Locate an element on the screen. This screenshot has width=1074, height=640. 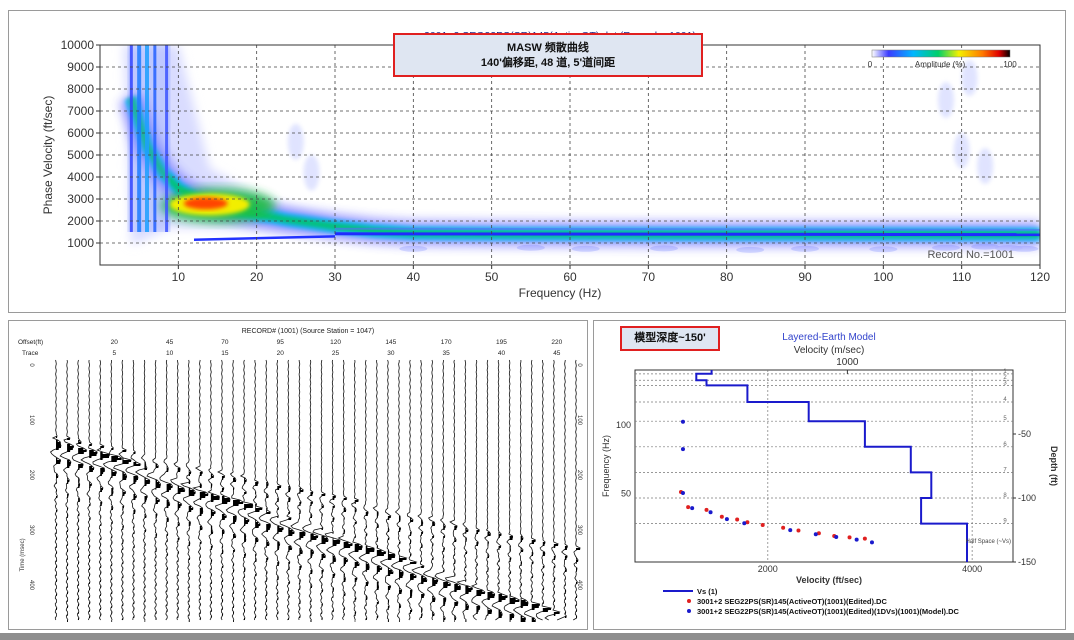
legend-edited-swatch is located at coordinates (689, 601).